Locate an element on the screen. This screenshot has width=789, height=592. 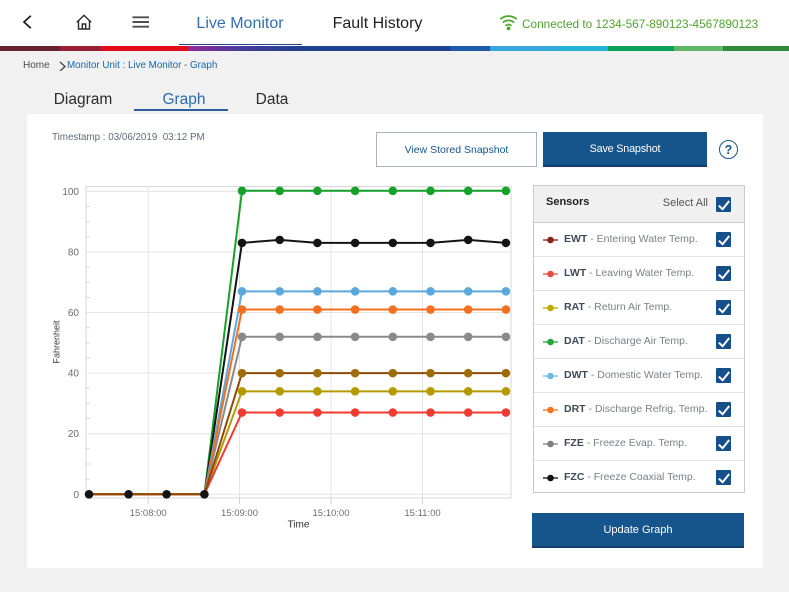
svg-text: 60 is located at coordinates (74, 313).